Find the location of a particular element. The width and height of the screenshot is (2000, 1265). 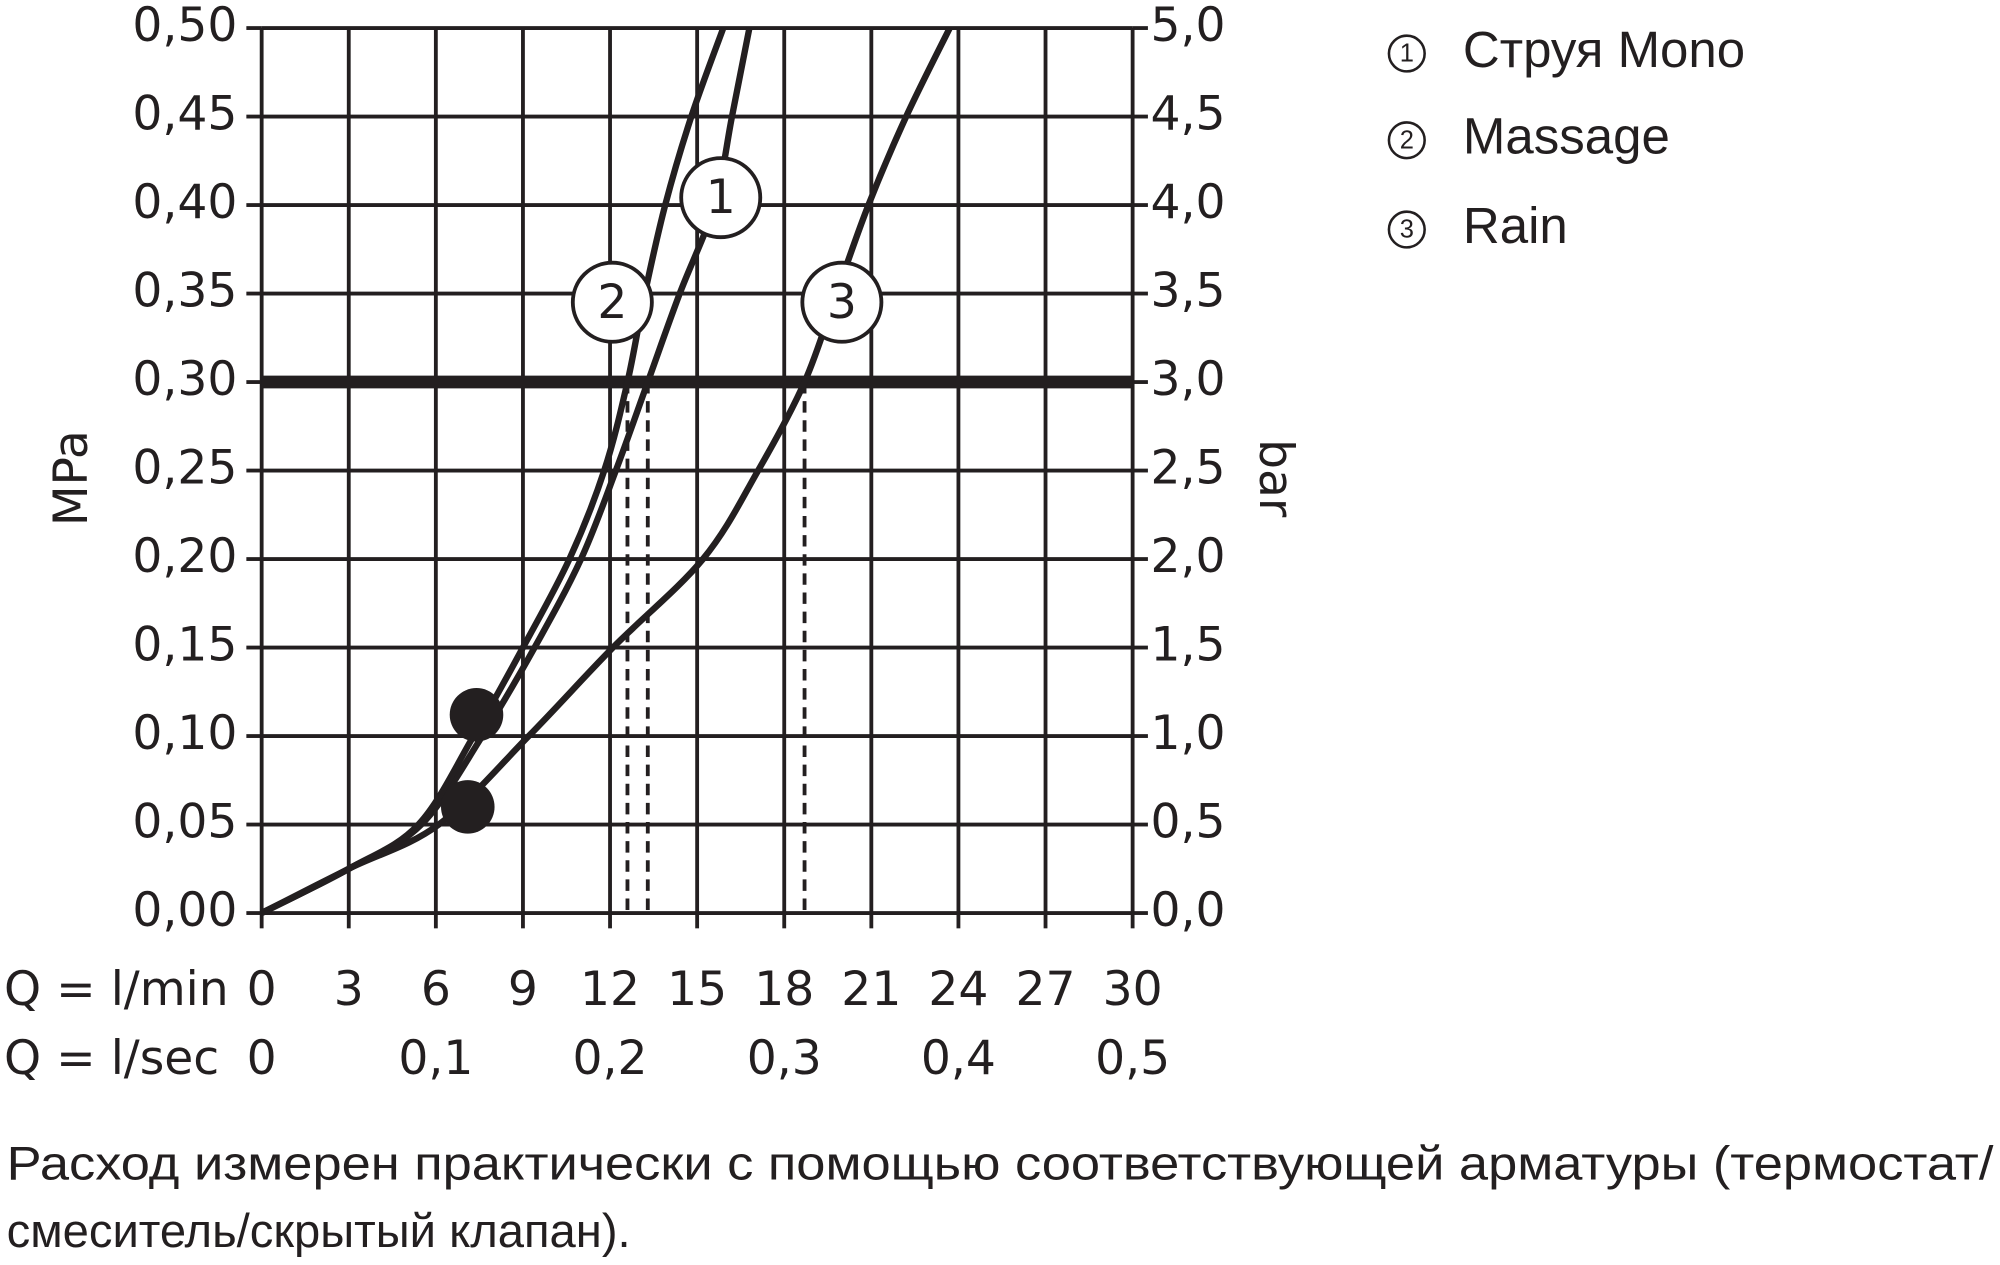

y2-axis-label: bar is located at coordinates (1275, 478).